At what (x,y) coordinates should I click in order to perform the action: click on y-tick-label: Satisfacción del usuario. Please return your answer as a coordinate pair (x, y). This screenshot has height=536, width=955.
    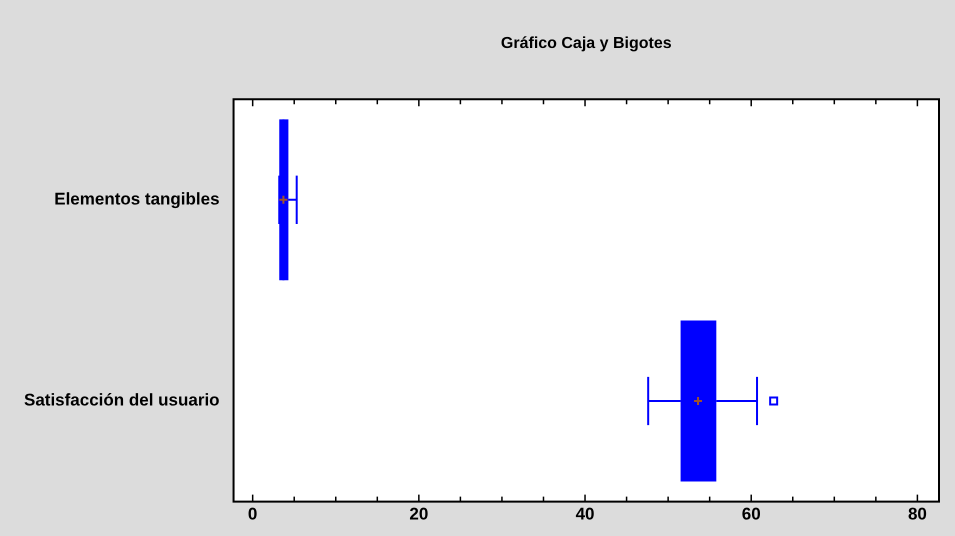
    Looking at the image, I should click on (122, 400).